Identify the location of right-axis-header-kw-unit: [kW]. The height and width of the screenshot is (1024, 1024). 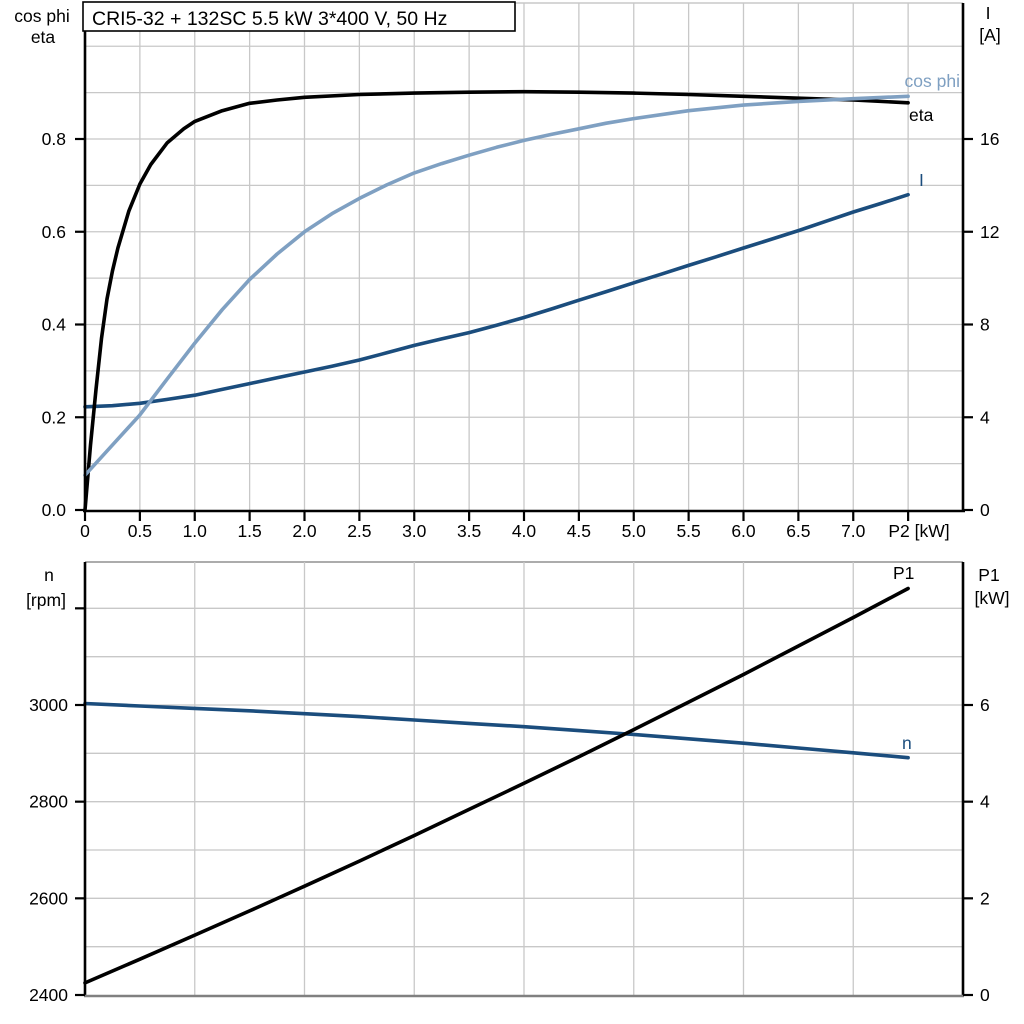
(992, 598).